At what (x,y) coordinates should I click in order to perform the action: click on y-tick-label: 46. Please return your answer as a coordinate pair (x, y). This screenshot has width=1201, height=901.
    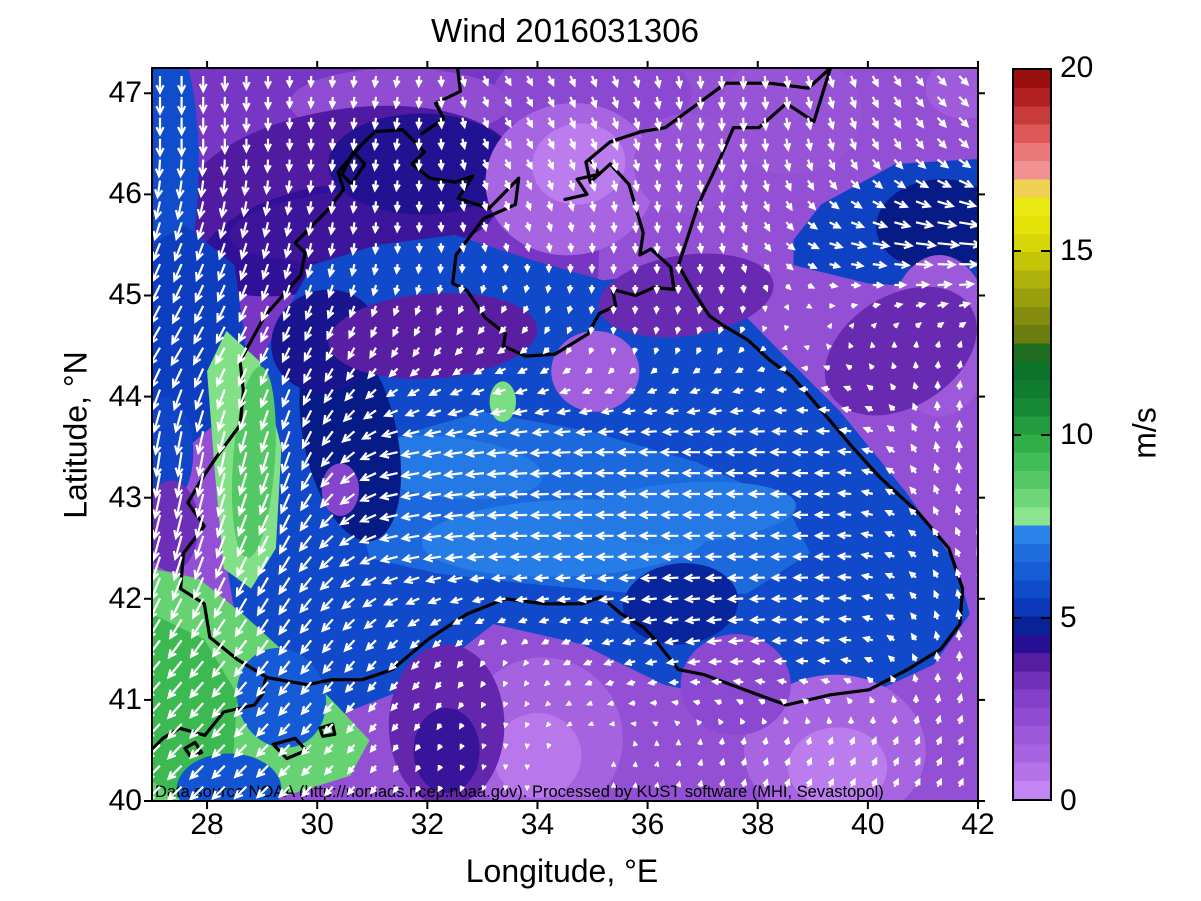
    Looking at the image, I should click on (125, 194).